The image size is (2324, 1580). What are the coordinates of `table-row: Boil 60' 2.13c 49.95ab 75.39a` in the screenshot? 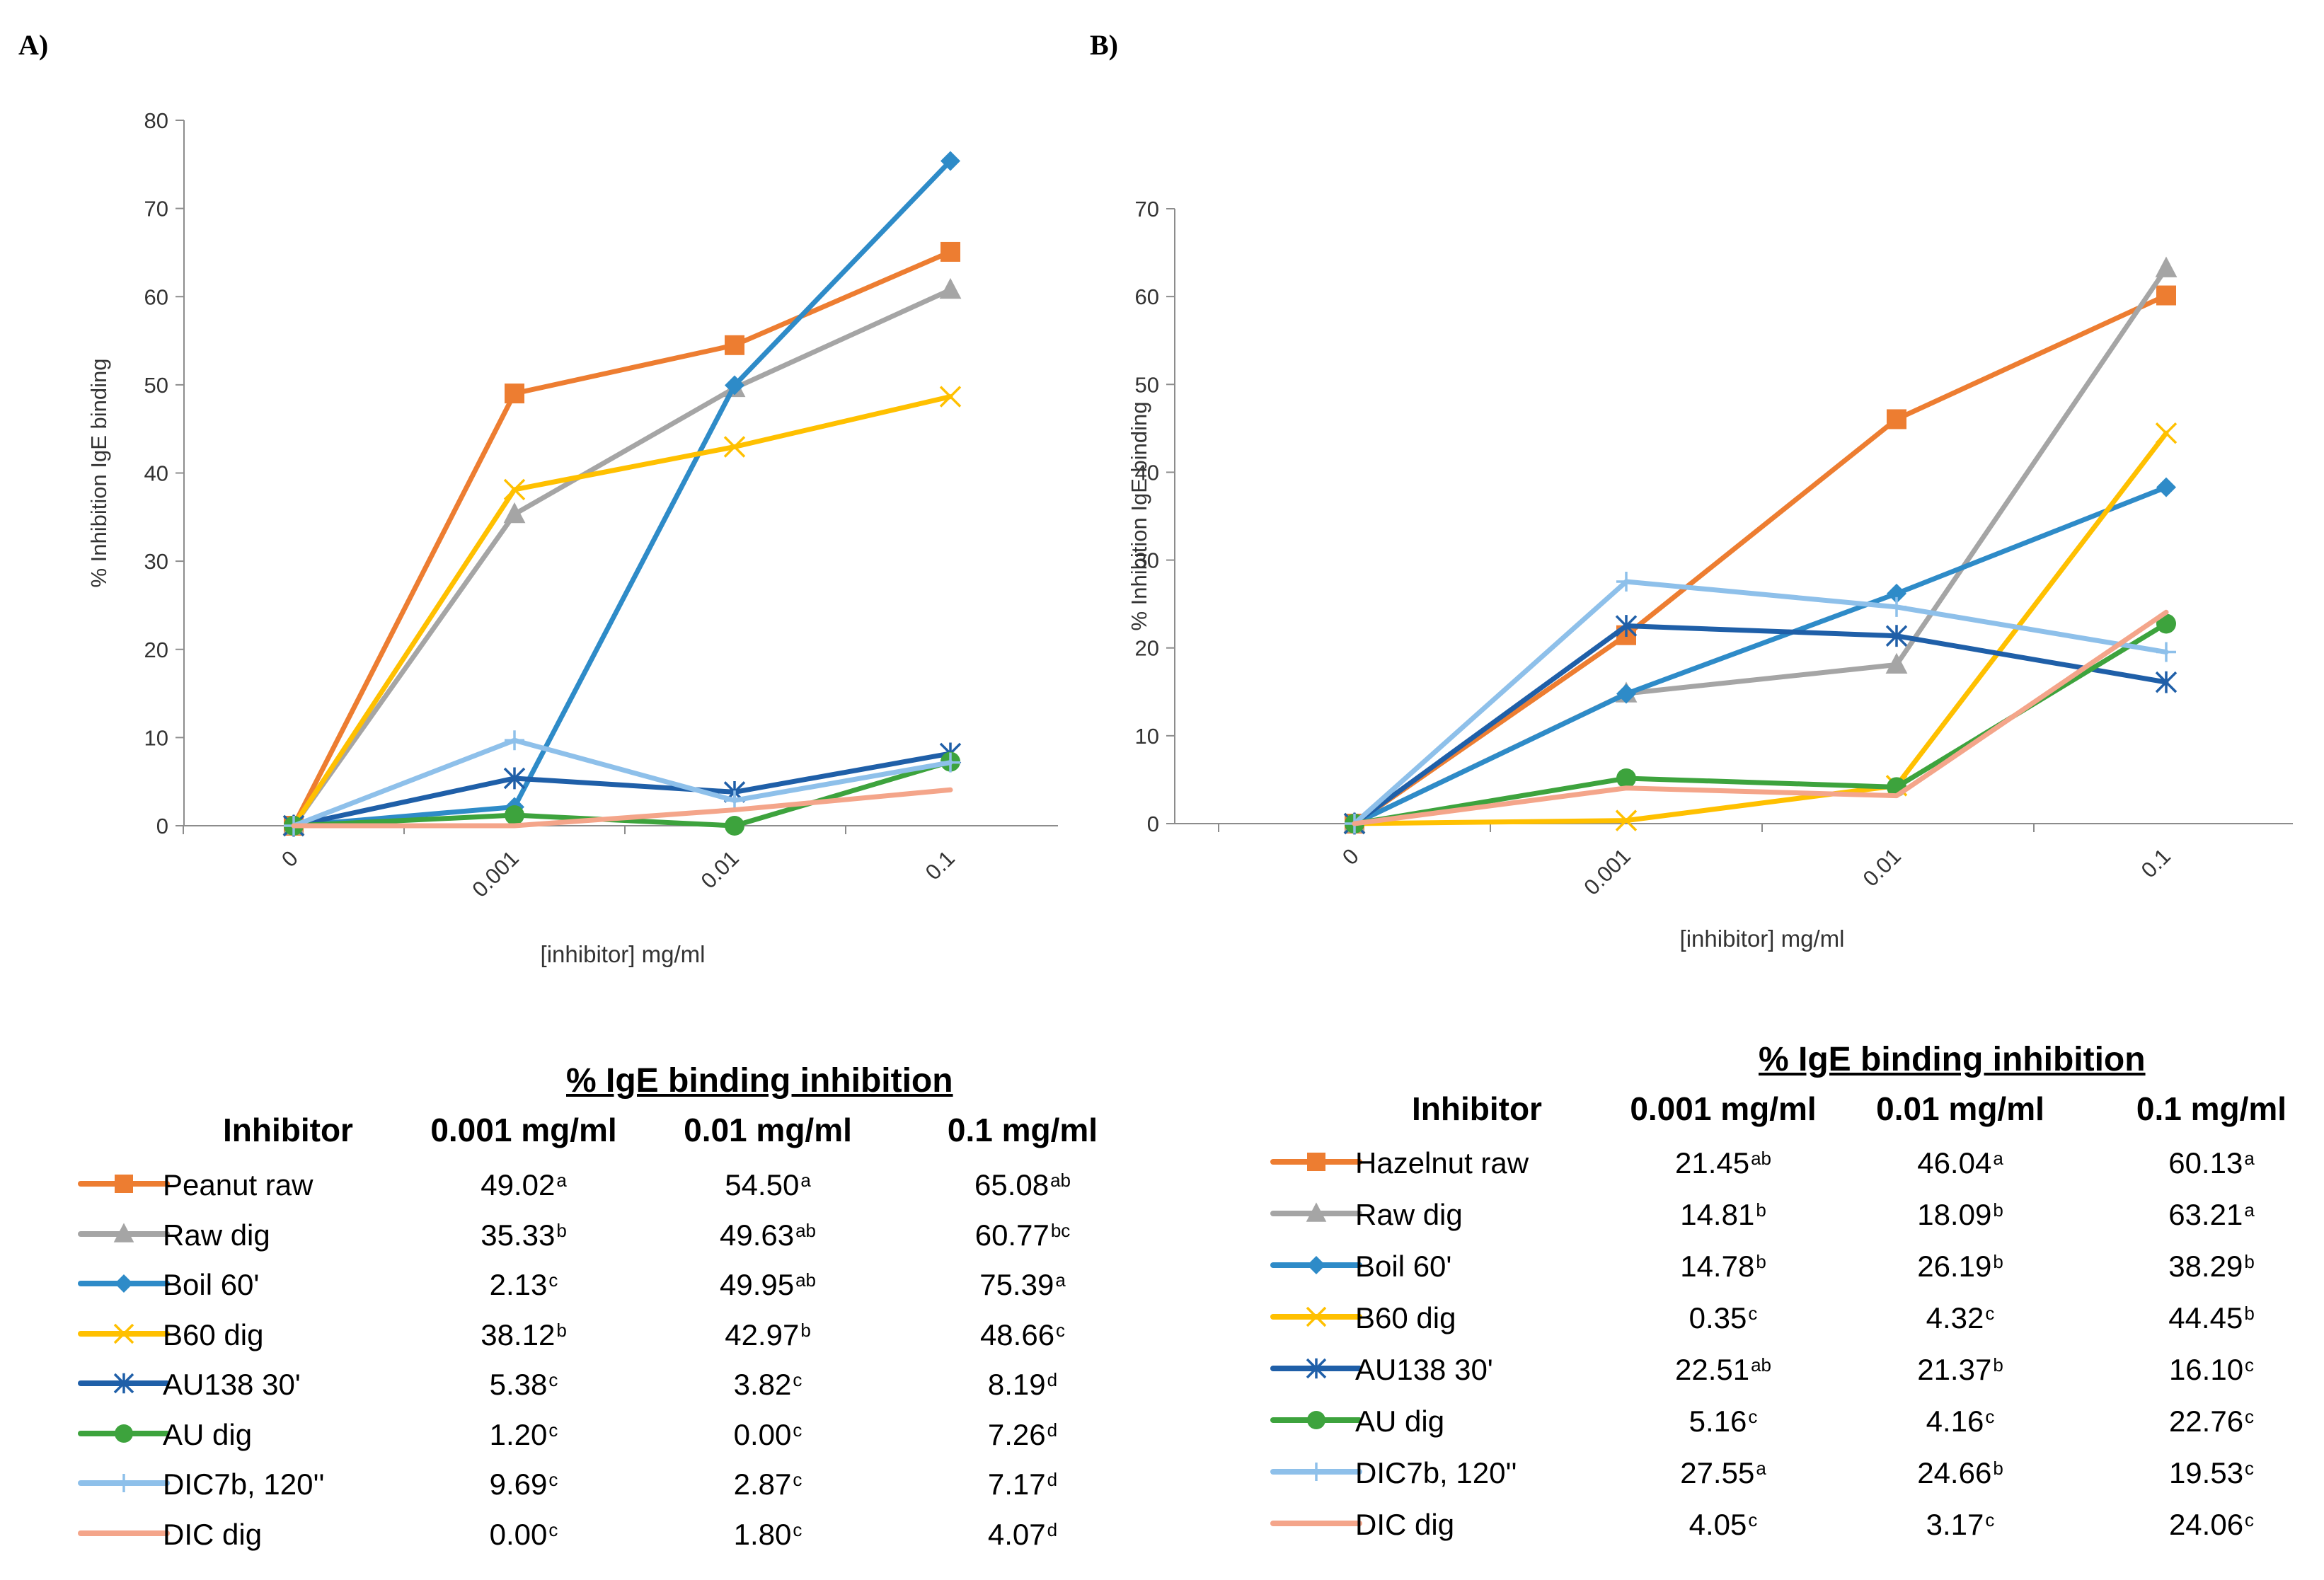 It's located at (608, 1287).